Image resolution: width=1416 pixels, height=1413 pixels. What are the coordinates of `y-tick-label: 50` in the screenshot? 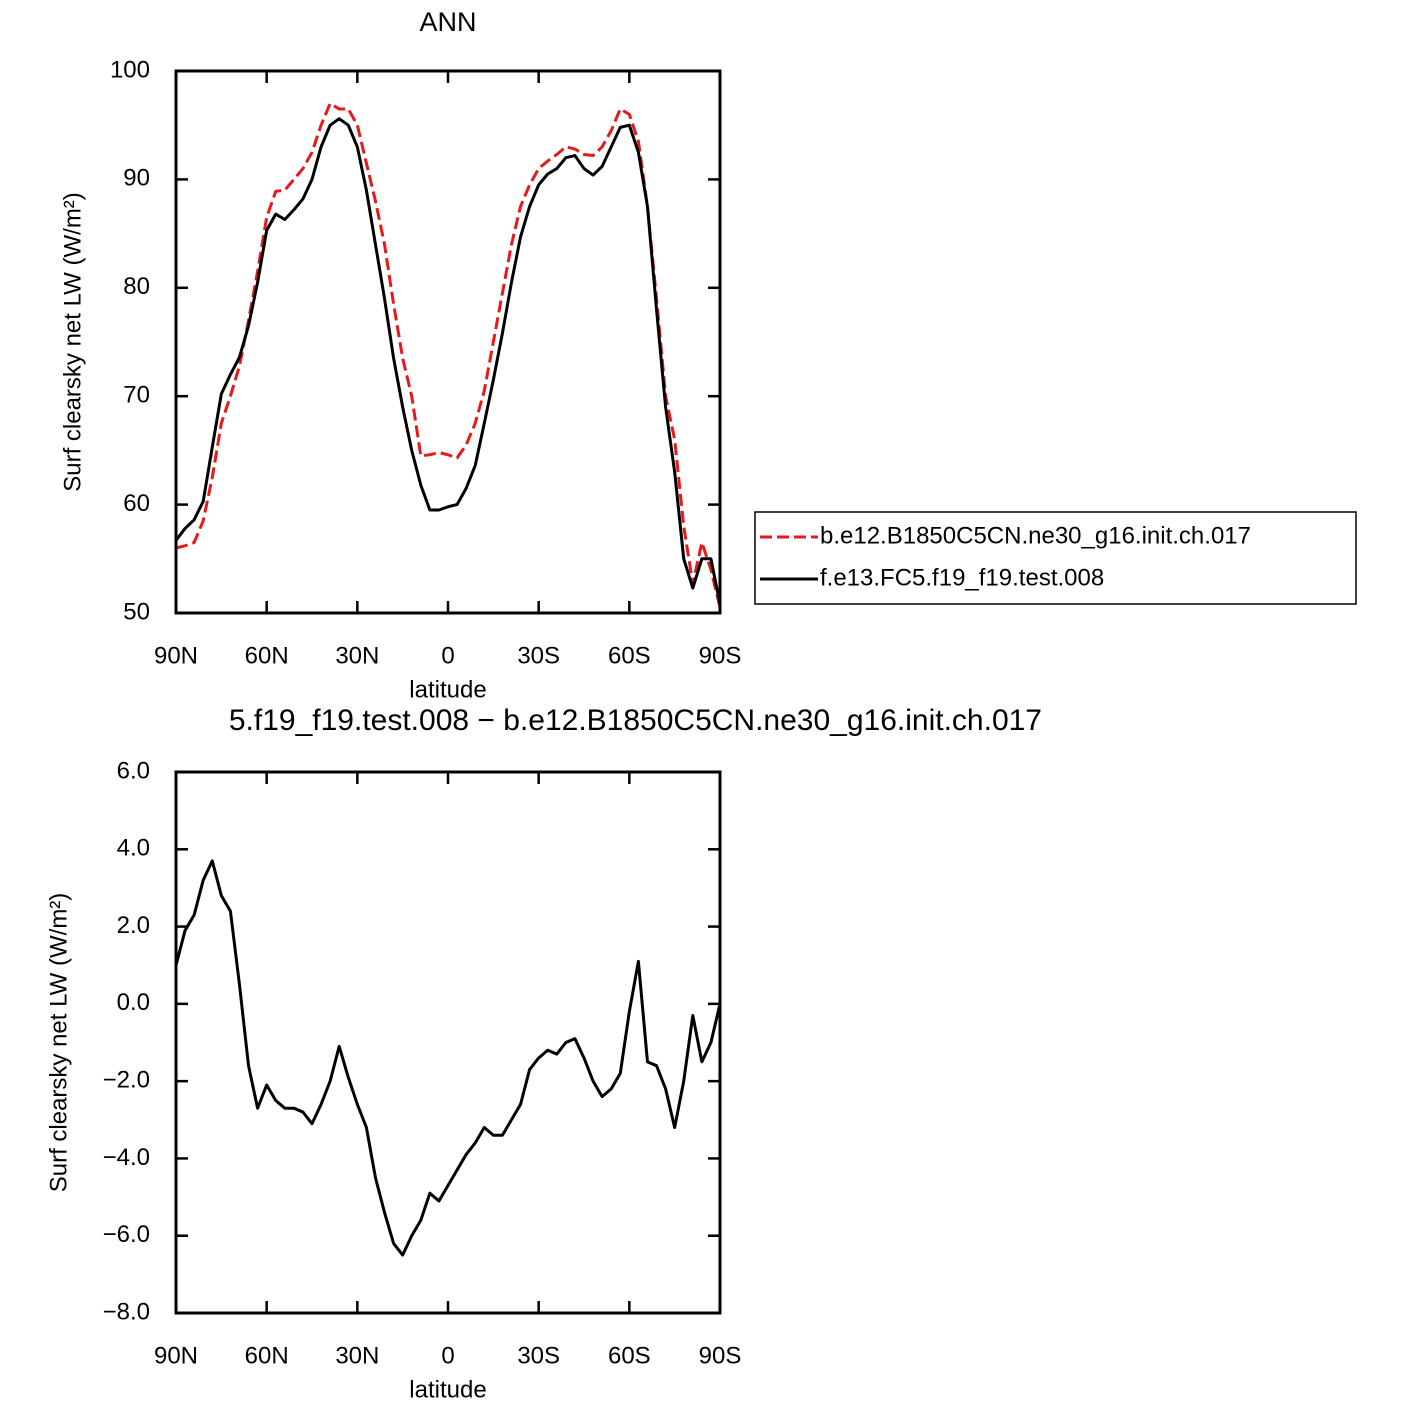 It's located at (136, 611).